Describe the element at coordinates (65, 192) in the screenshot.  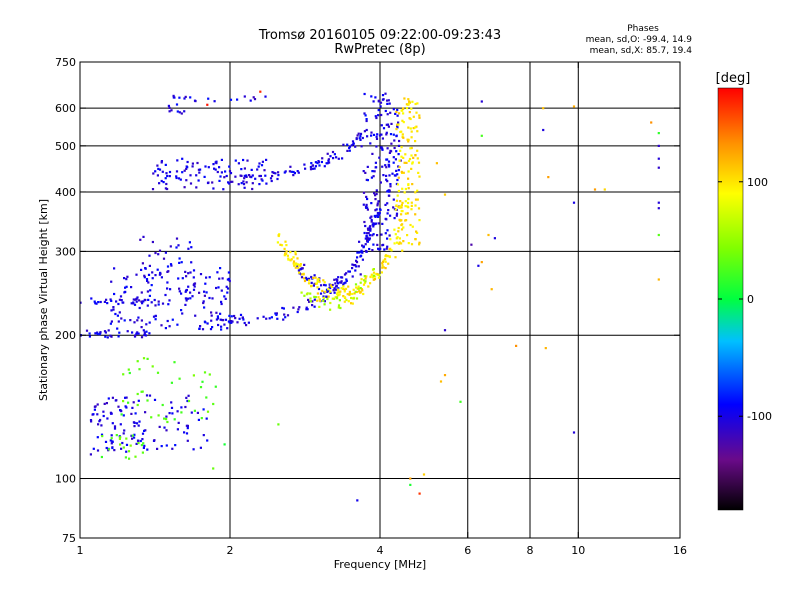
I see `y-tick-label: 400` at that location.